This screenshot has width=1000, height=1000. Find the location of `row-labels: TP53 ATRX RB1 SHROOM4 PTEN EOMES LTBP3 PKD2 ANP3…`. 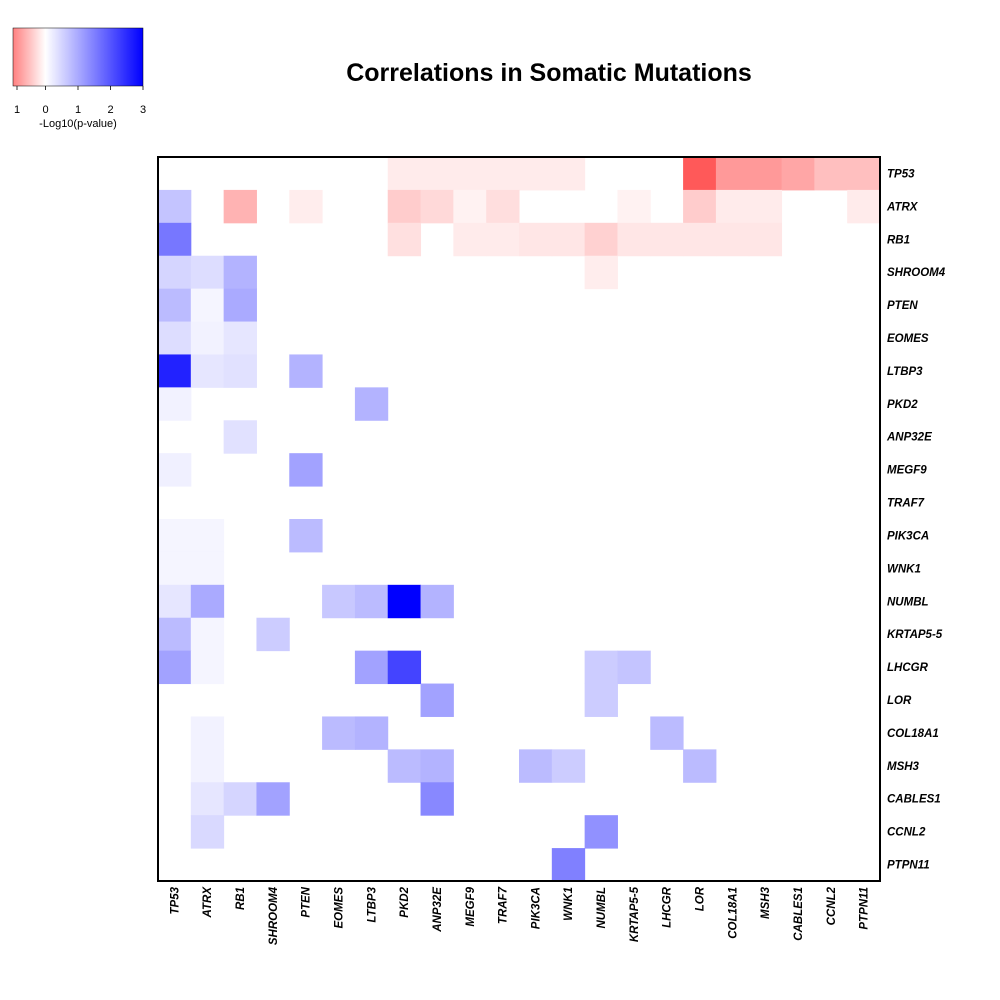

row-labels: TP53 ATRX RB1 SHROOM4 PTEN EOMES LTBP3 PKD2 ANP3… is located at coordinates (916, 519).